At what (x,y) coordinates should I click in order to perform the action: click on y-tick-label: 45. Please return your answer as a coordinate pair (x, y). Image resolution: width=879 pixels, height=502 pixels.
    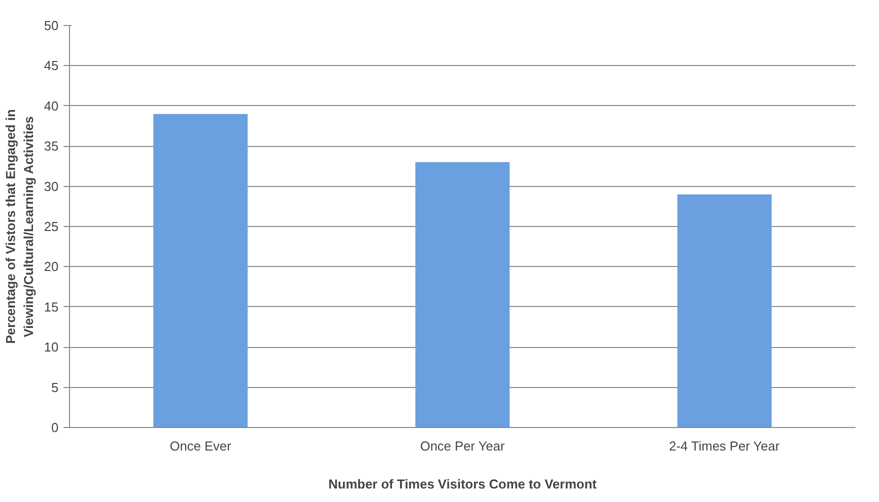
    Looking at the image, I should click on (51, 66).